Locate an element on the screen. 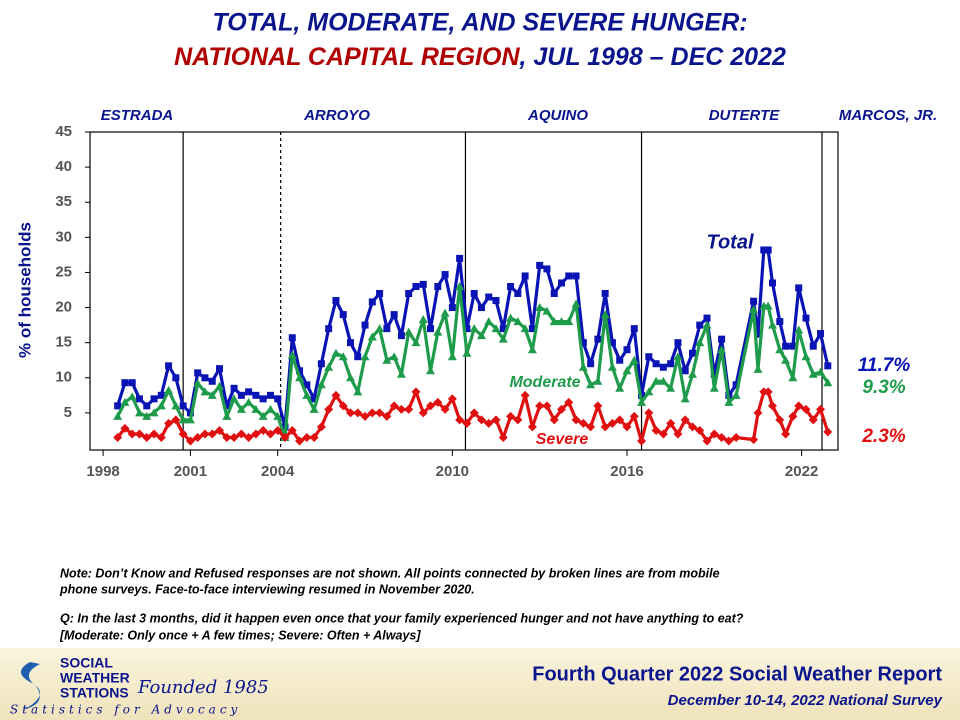 The image size is (960, 720). org-name: STATIONS is located at coordinates (94, 693).